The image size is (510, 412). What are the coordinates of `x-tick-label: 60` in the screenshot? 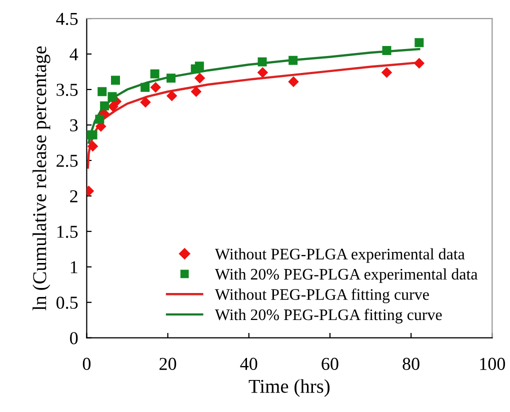 It's located at (330, 364).